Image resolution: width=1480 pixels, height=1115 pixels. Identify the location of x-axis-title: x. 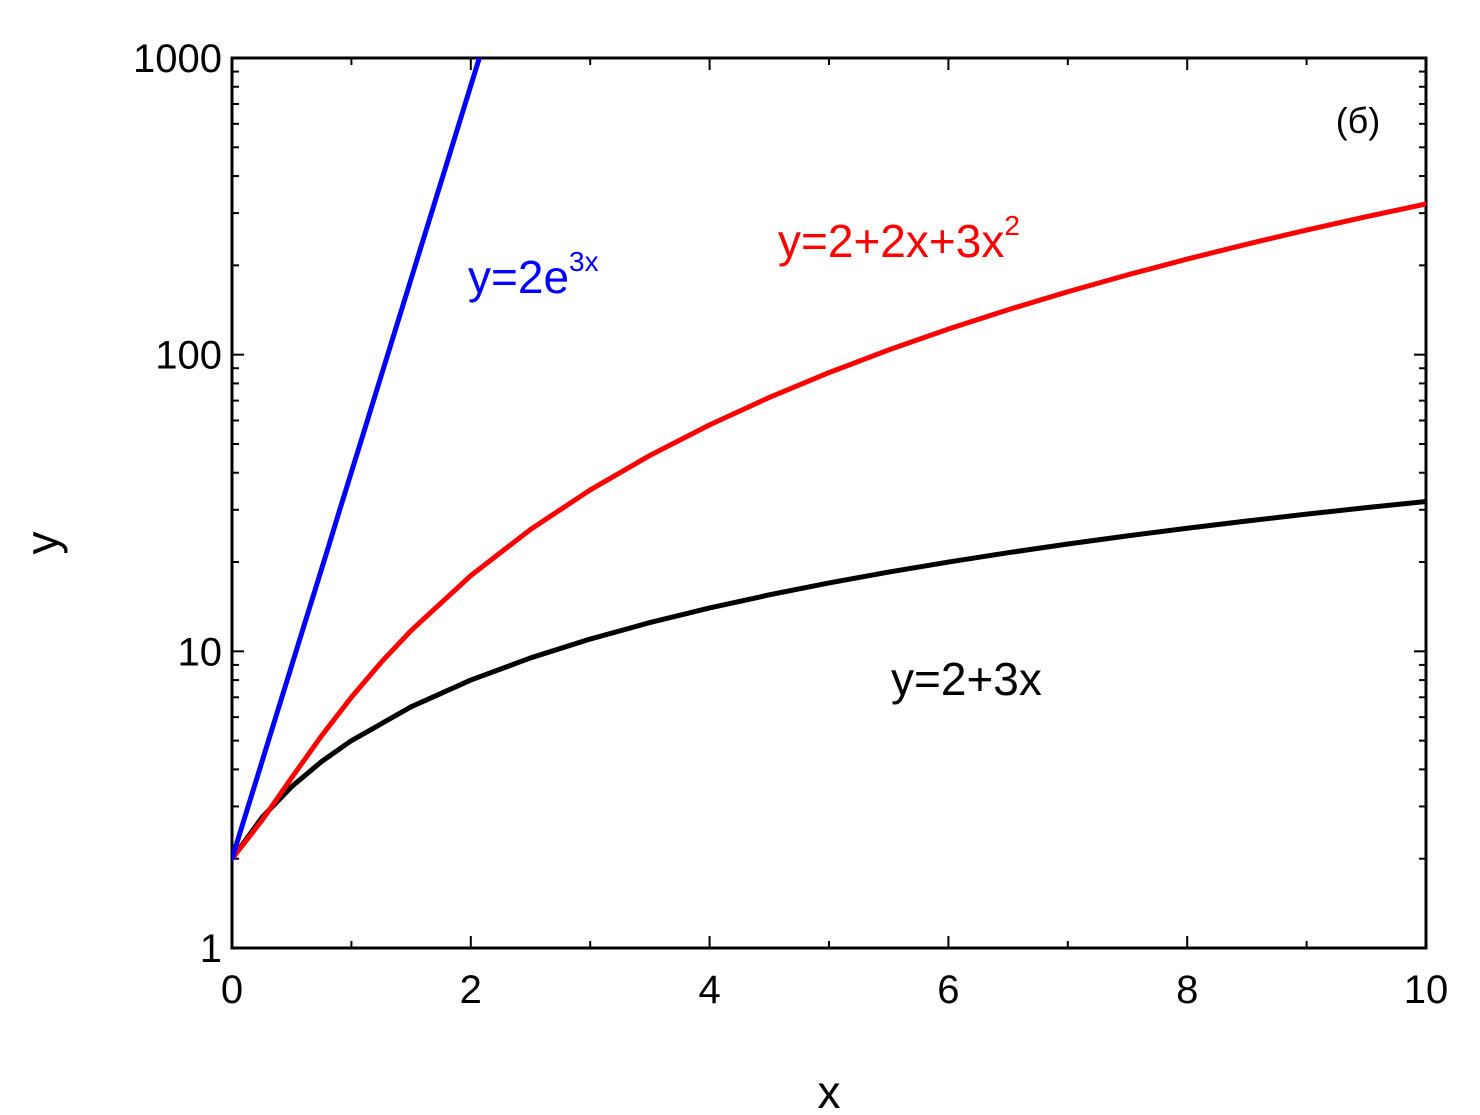
(829, 1090).